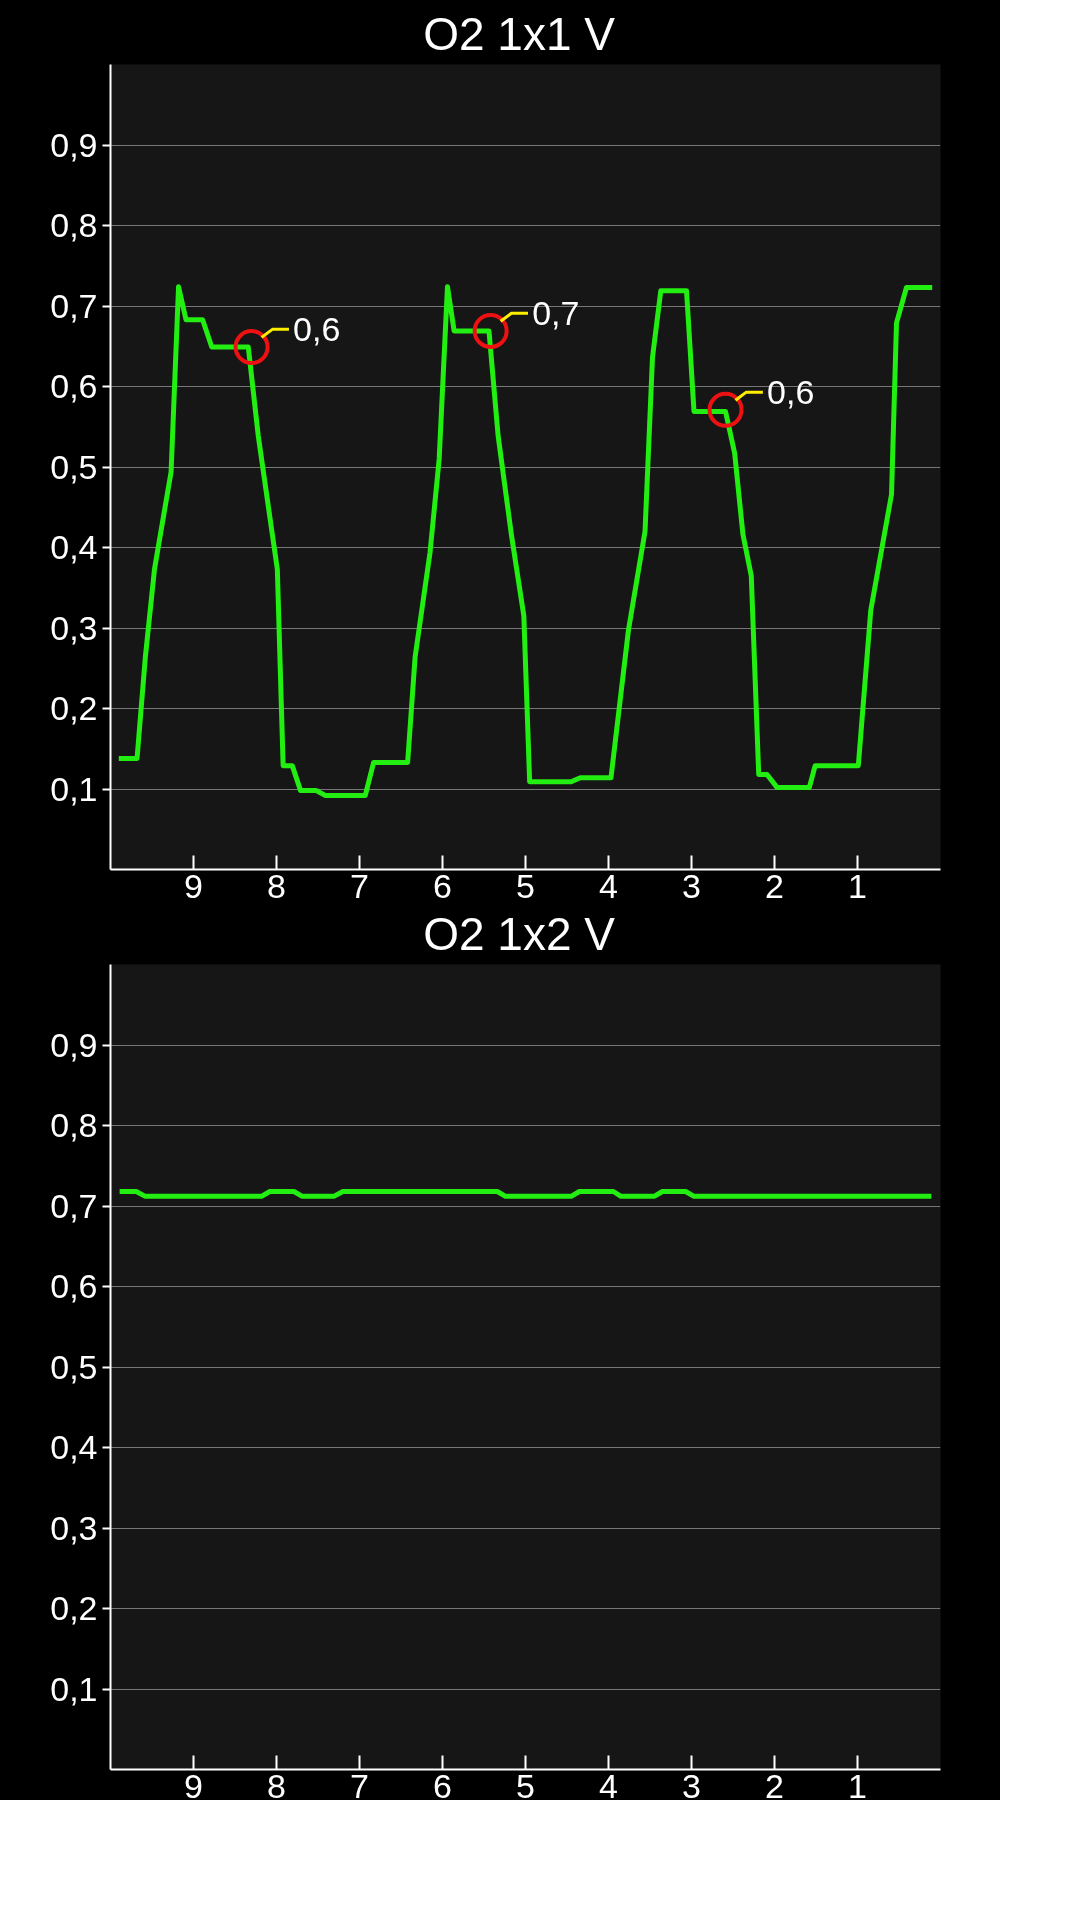 This screenshot has width=1080, height=1920. What do you see at coordinates (519, 933) in the screenshot?
I see `chart-title: O2 1x2 V` at bounding box center [519, 933].